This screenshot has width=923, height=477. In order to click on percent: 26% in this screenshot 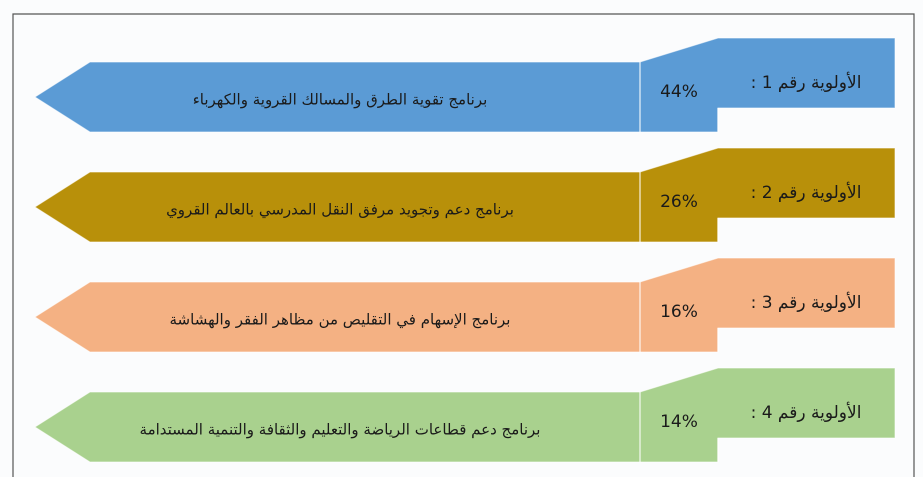, I will do `click(679, 202)`.